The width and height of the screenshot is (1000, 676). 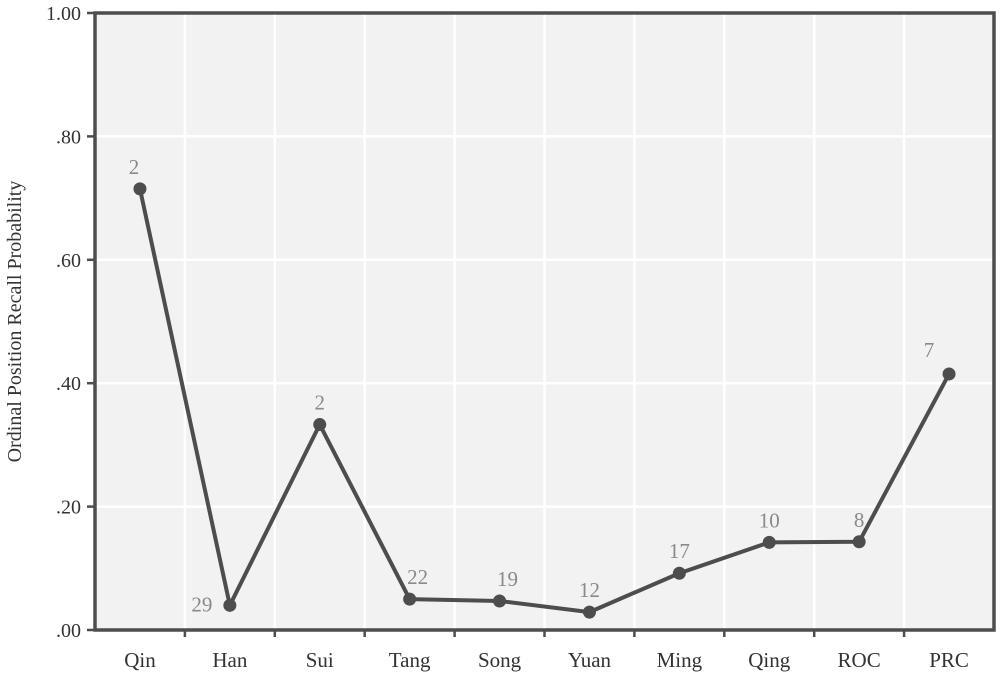 I want to click on data-point-tang, so click(x=410, y=599).